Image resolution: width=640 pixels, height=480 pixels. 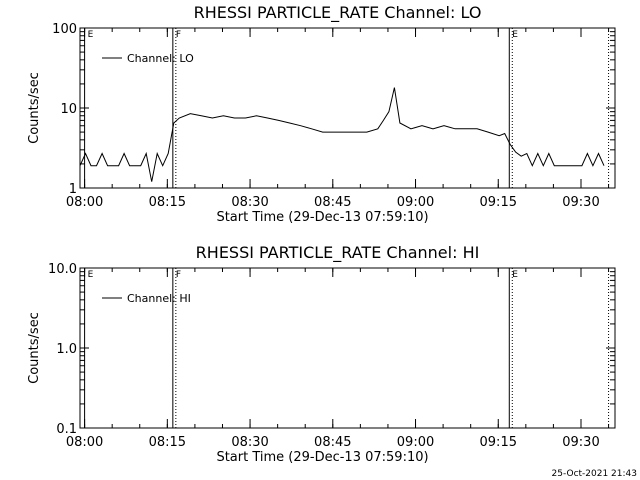 What do you see at coordinates (338, 13) in the screenshot?
I see `chart-title-lo: RHESSI PARTICLE_RATE Channel: LO` at bounding box center [338, 13].